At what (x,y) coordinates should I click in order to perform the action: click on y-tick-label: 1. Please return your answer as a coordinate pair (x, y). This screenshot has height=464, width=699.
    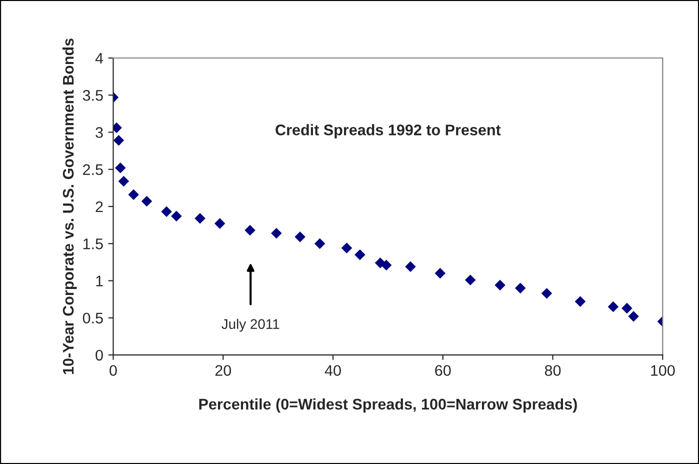
    Looking at the image, I should click on (99, 281).